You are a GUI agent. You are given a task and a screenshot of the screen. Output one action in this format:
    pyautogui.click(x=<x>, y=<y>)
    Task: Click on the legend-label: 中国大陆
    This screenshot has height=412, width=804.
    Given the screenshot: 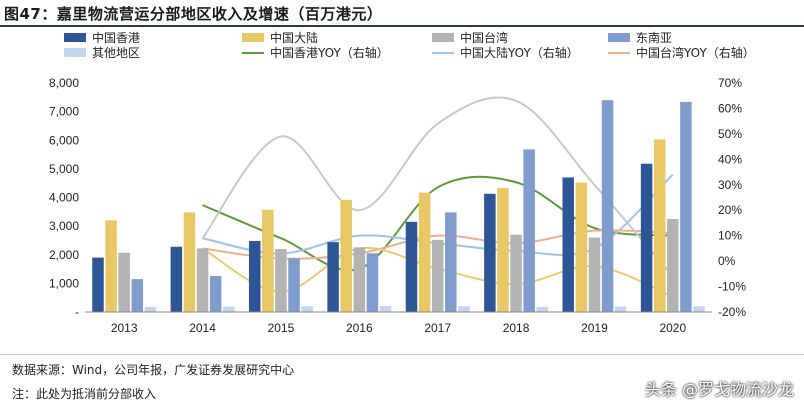 What is the action you would take?
    pyautogui.click(x=294, y=37)
    